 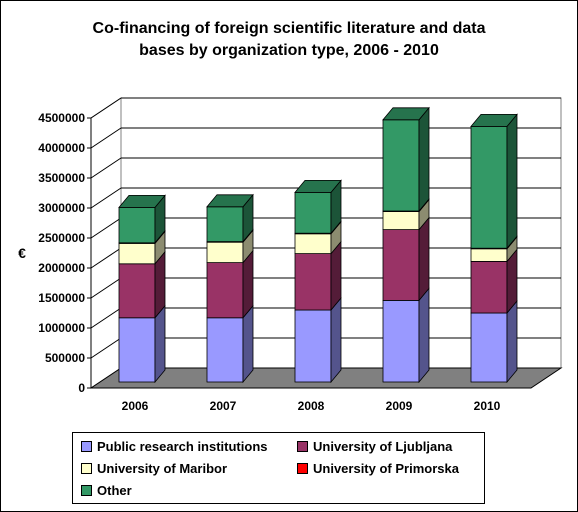 I want to click on y-tick-label: 500000, so click(x=65, y=358).